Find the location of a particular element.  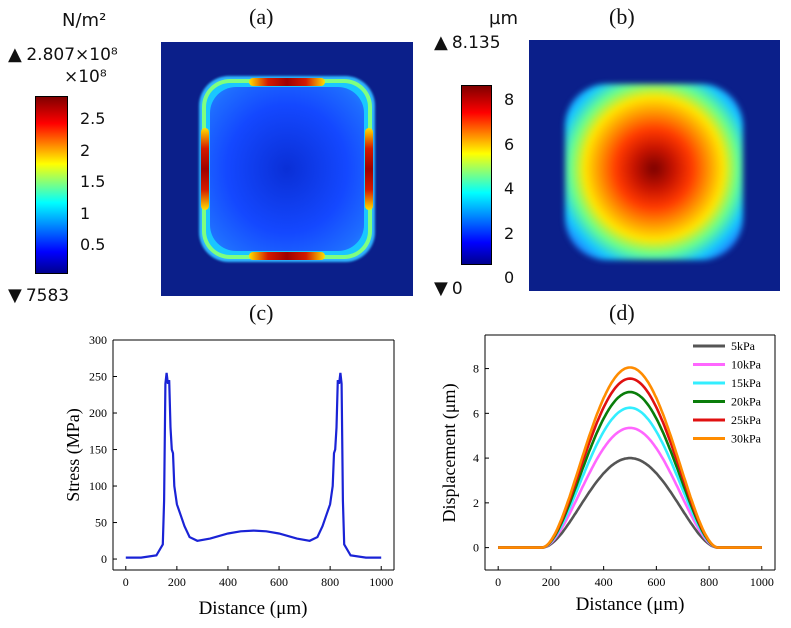

displacement-xtick-label: 0 is located at coordinates (498, 582).